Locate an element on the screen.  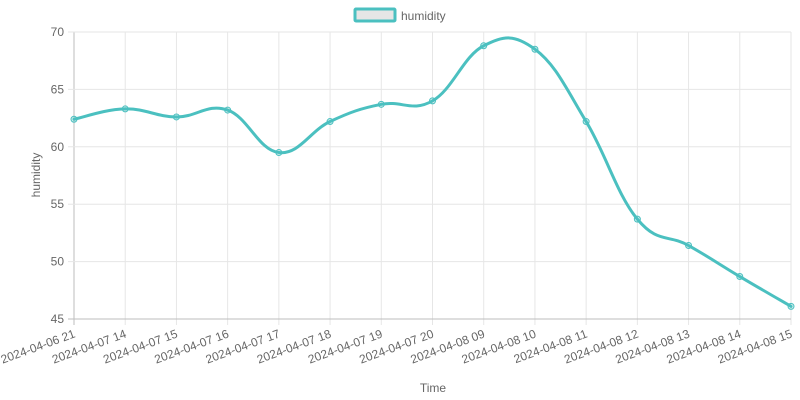
legend-swatch is located at coordinates (375, 15).